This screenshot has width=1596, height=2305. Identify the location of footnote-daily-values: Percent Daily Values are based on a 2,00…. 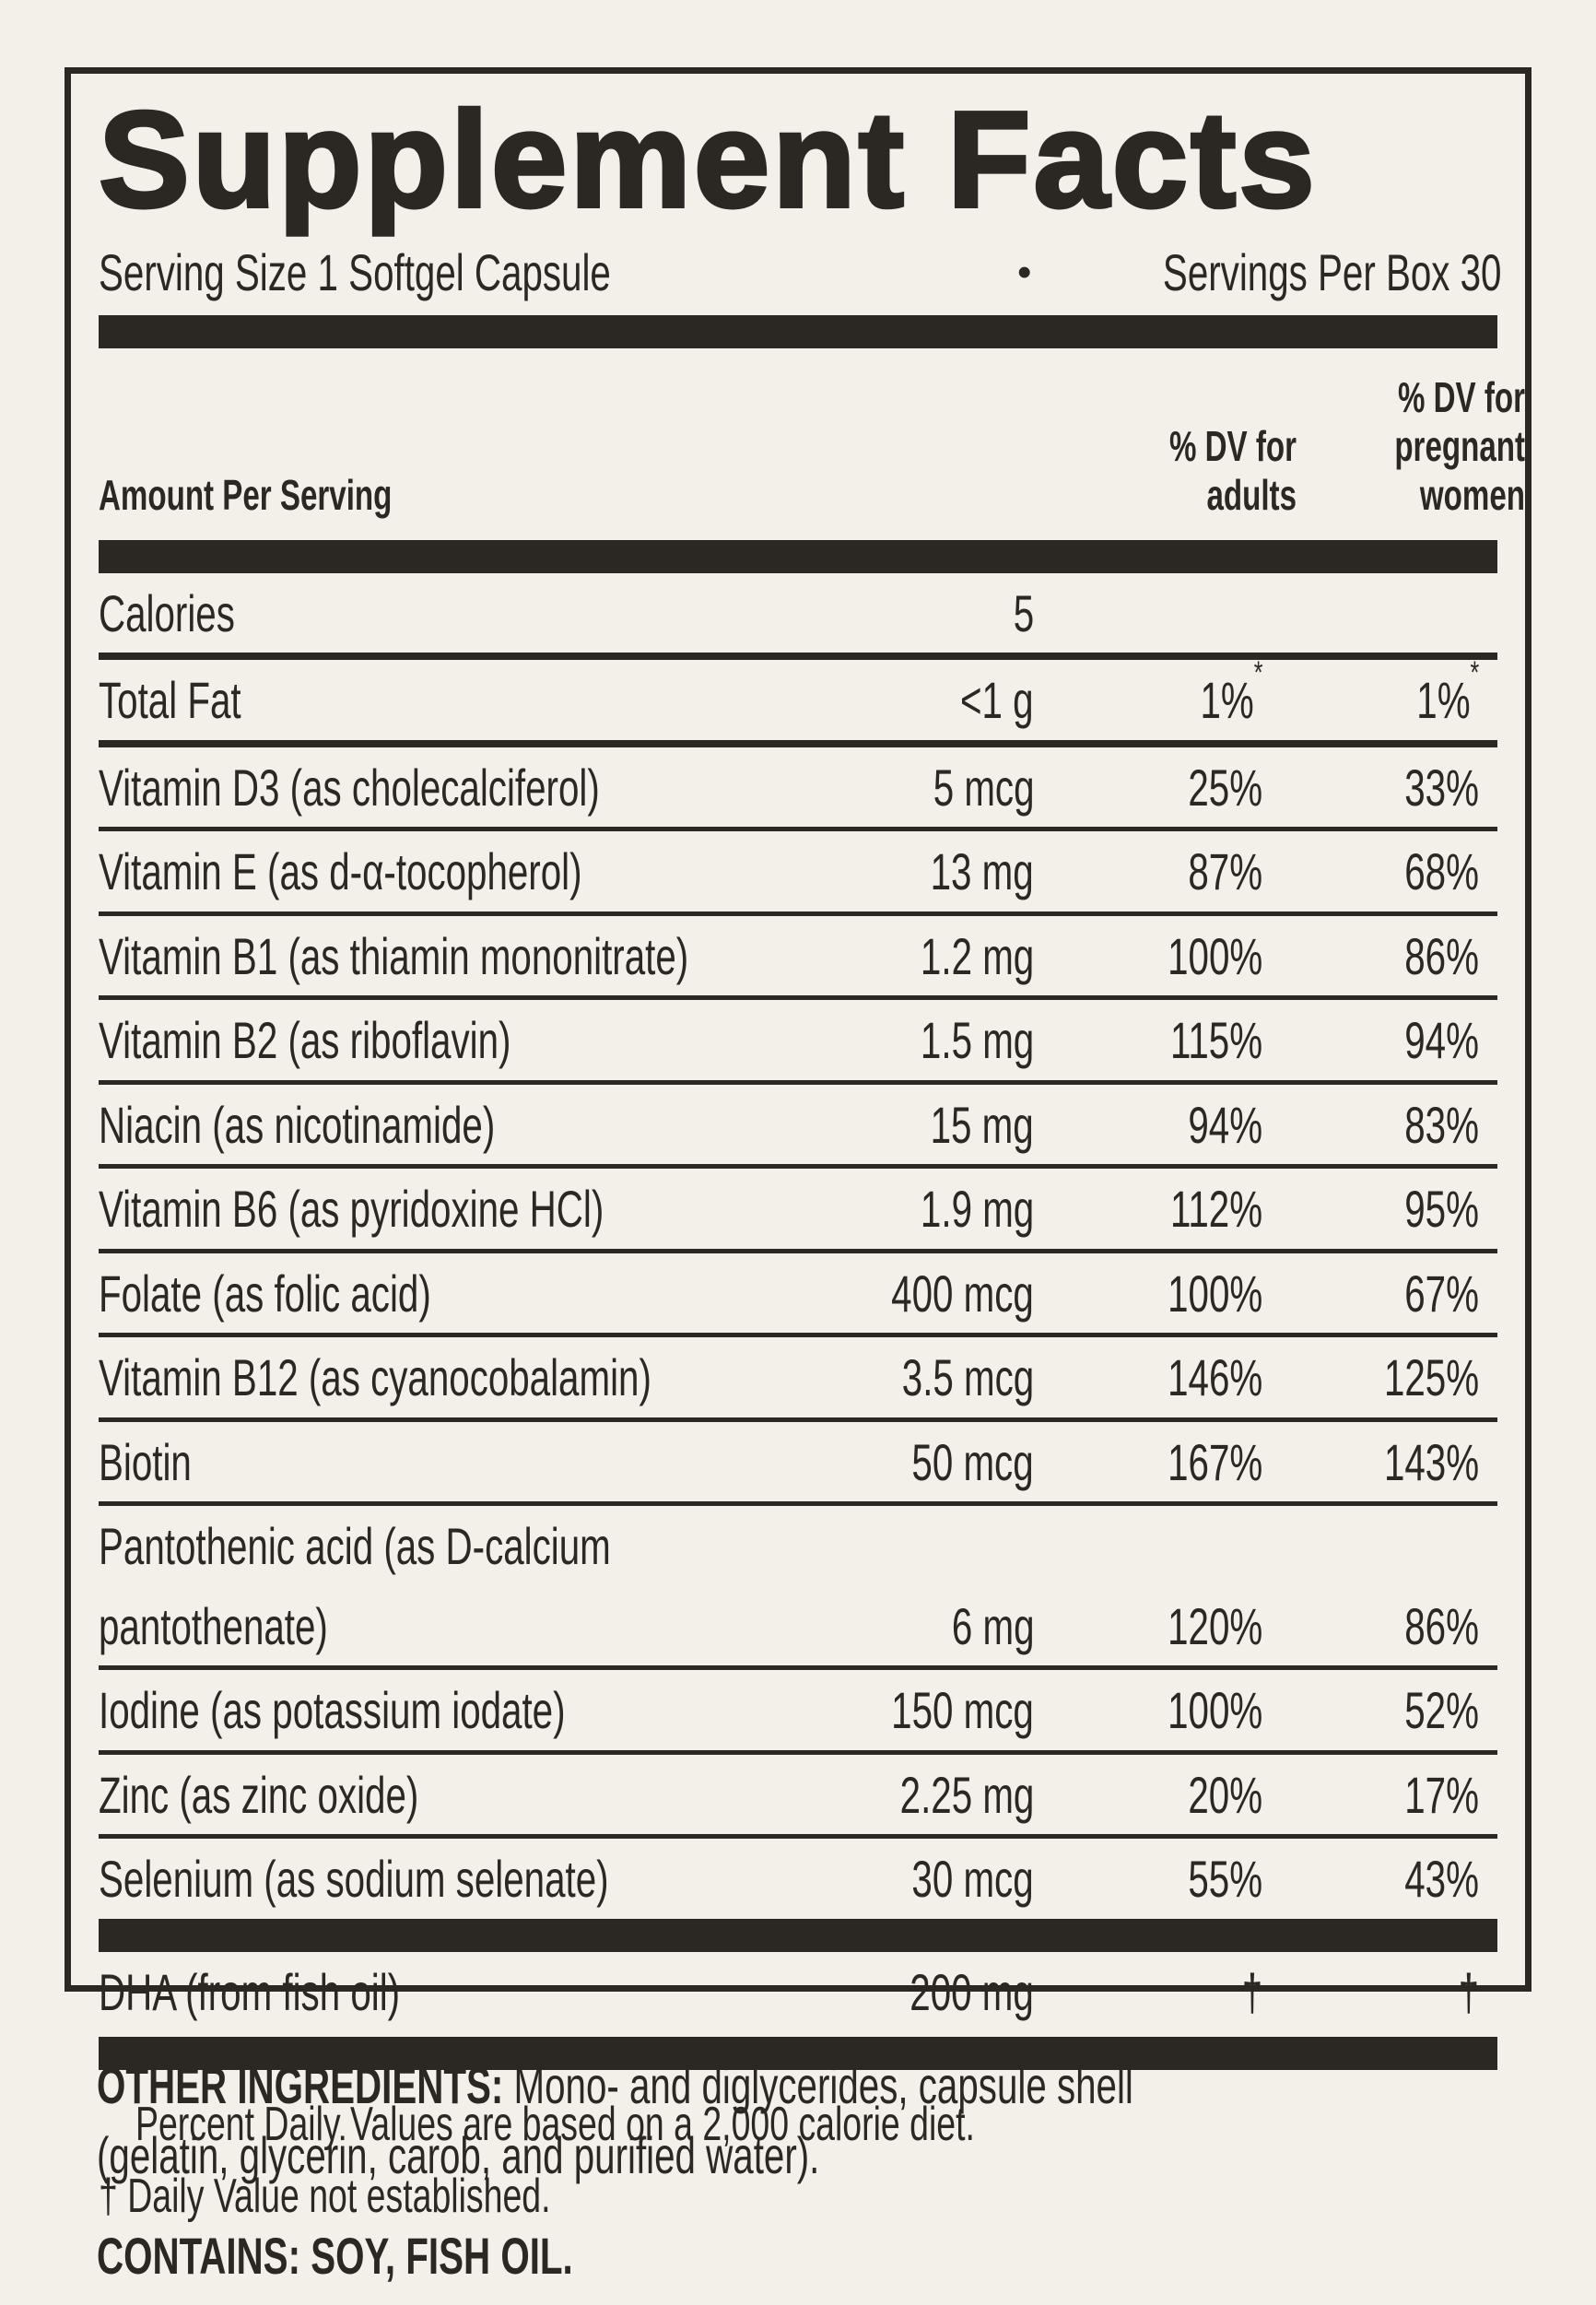
(555, 2124).